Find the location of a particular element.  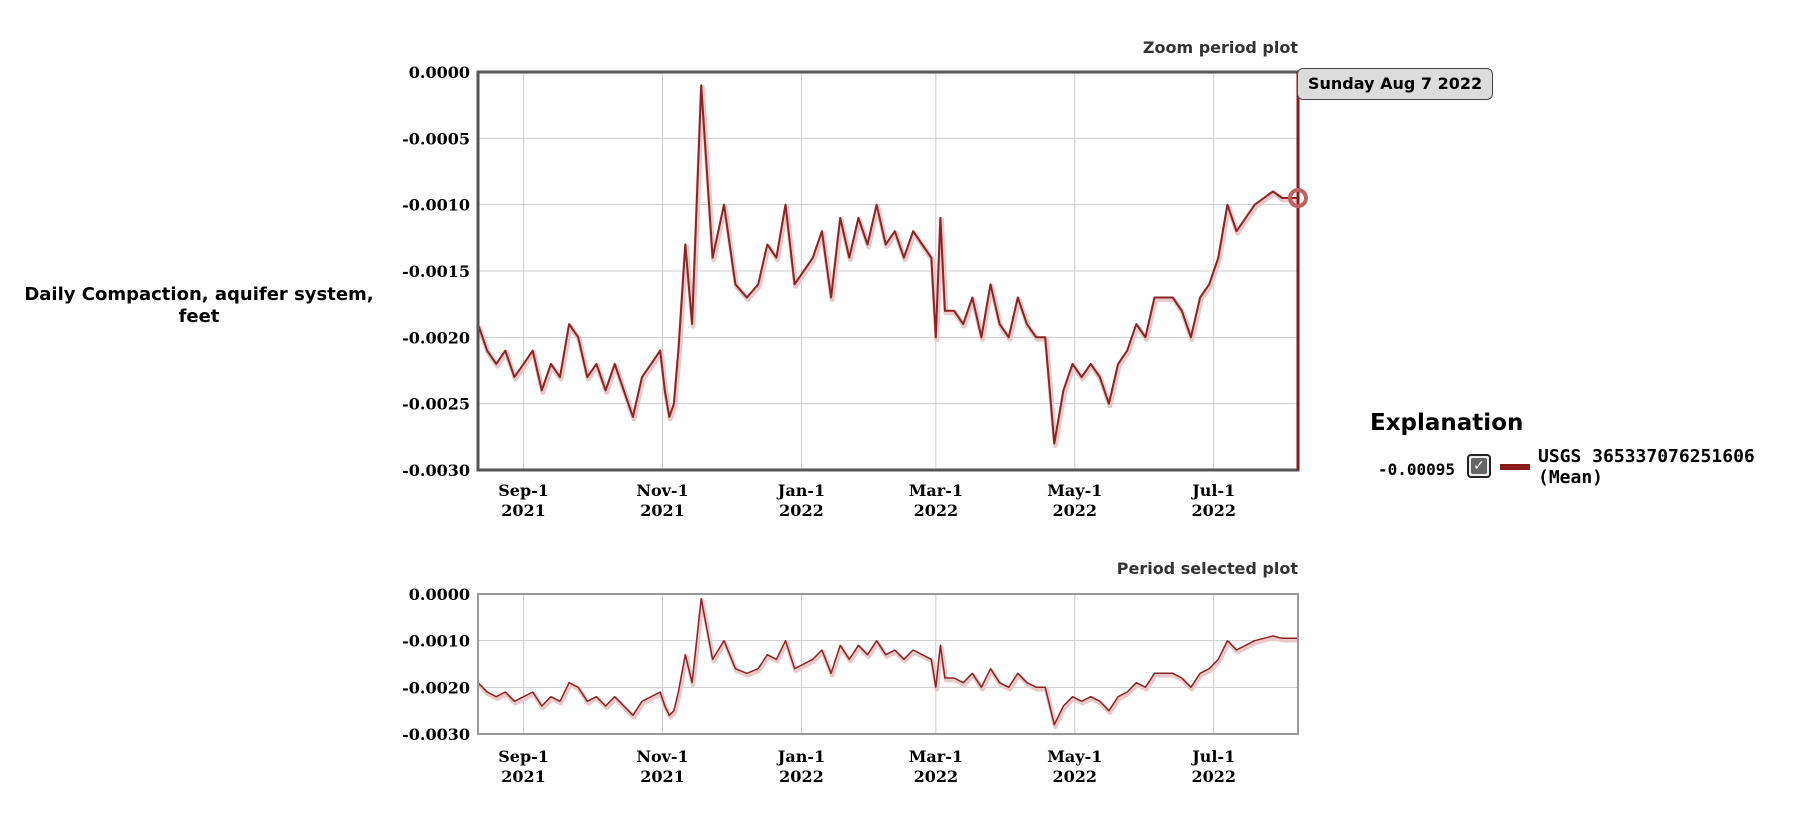

period-plot-frame is located at coordinates (888, 664).